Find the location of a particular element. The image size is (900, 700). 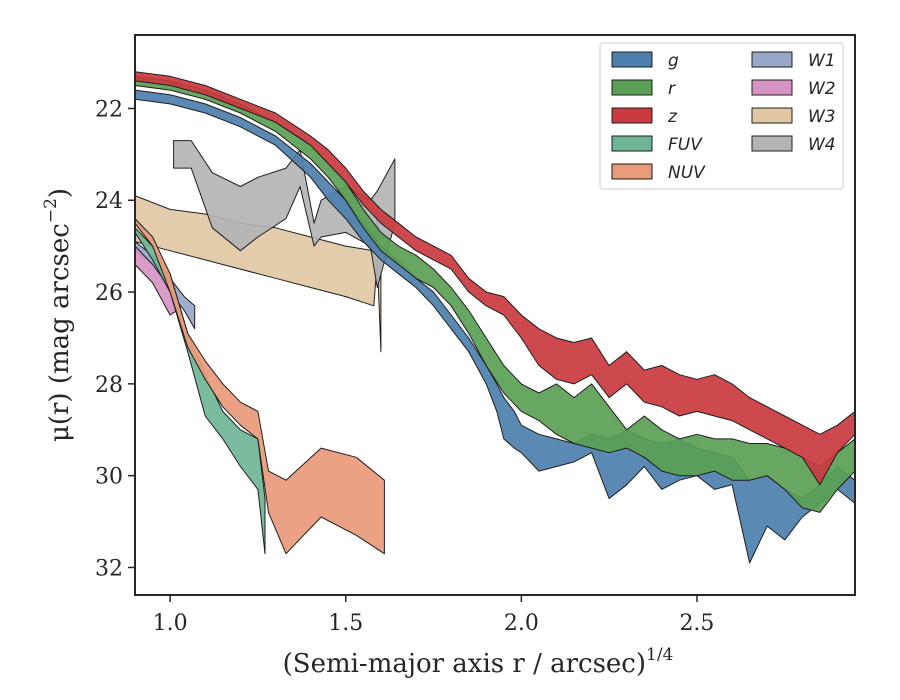

x-tick-label: 1.5 is located at coordinates (345, 623).